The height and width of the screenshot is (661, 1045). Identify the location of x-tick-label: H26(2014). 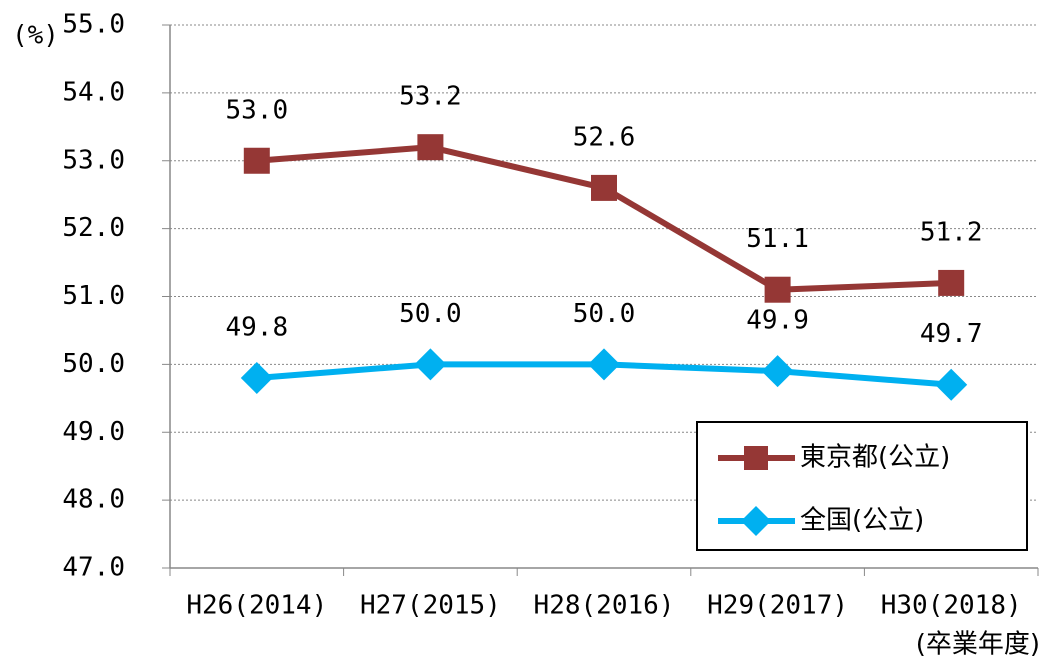
(256, 606).